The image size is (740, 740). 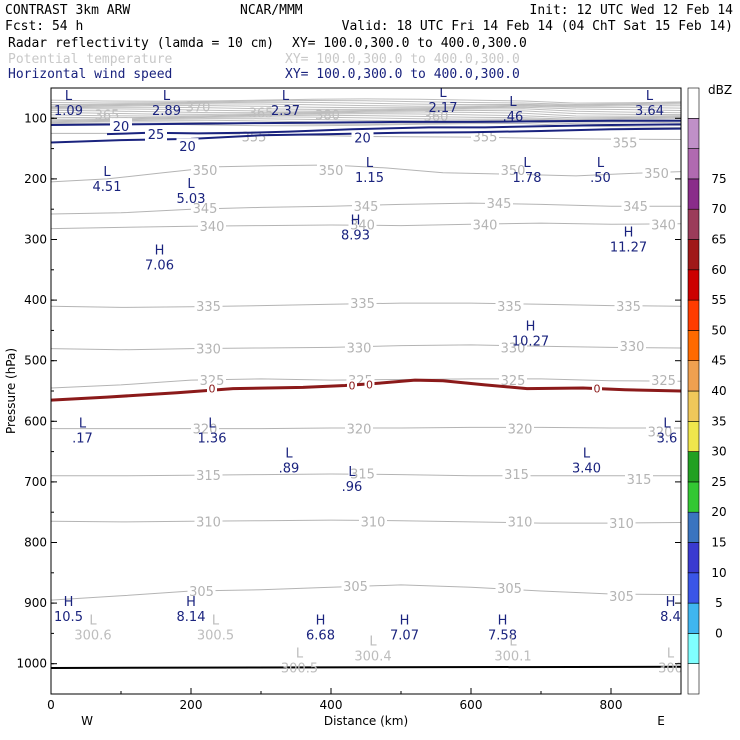 I want to click on y-tick-label: 100, so click(x=35, y=118).